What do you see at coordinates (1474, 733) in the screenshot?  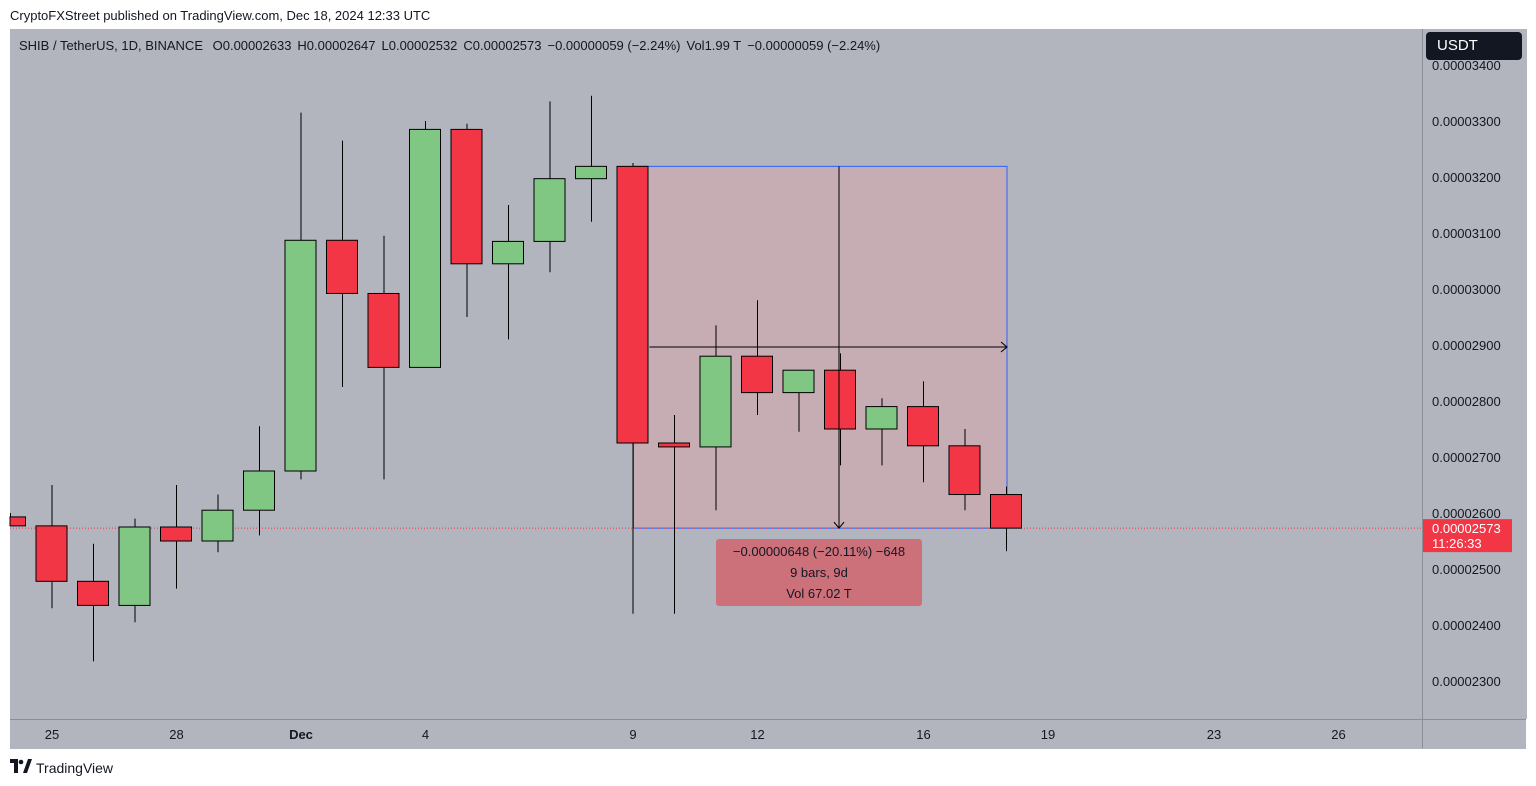 I see `axis-corner` at bounding box center [1474, 733].